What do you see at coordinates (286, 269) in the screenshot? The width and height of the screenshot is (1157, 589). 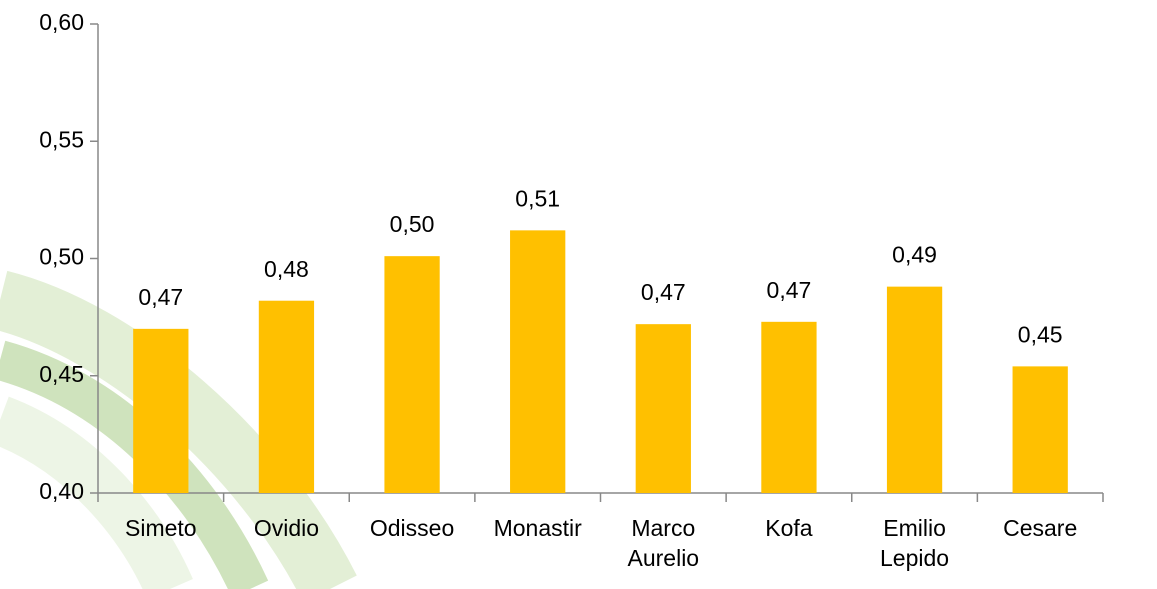 I see `data-label: 0,48` at bounding box center [286, 269].